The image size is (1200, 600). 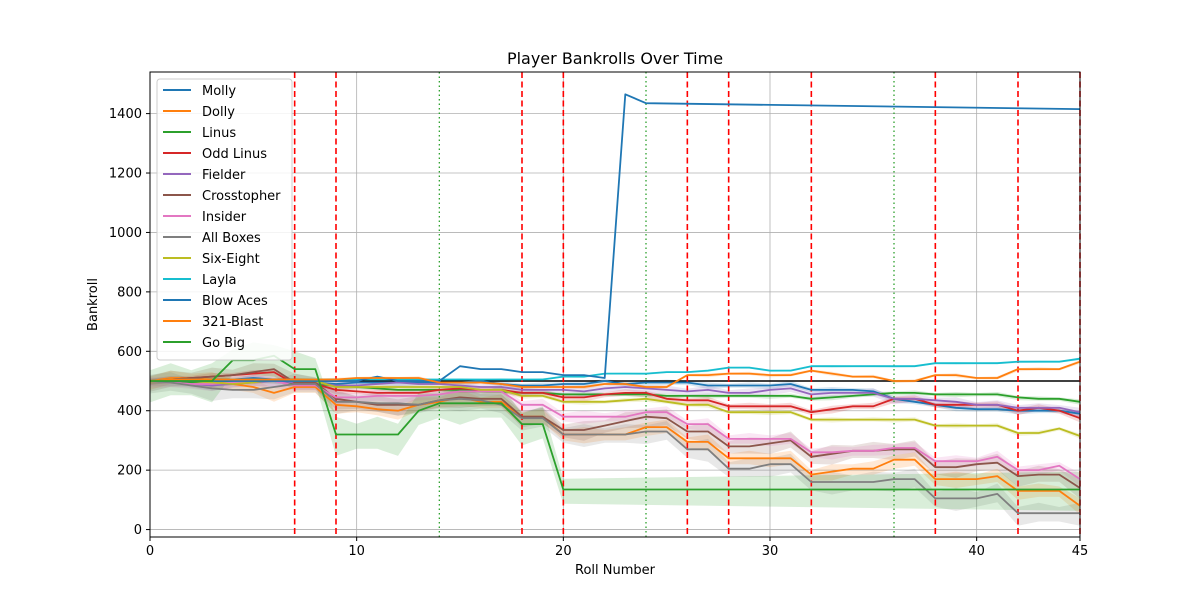 What do you see at coordinates (129, 292) in the screenshot?
I see `y-tick-label: 800` at bounding box center [129, 292].